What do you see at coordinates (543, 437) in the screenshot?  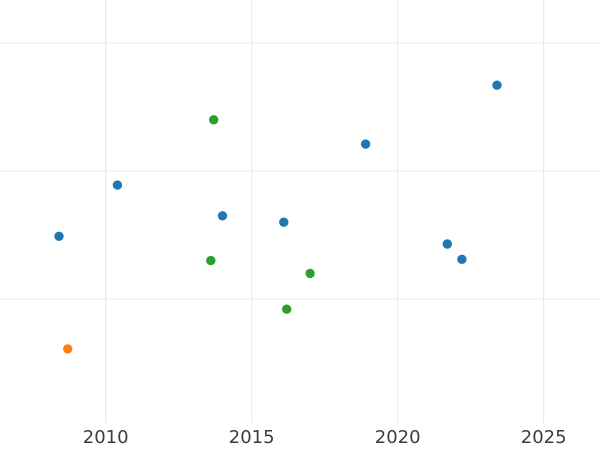 I see `x-tick-label: 2025` at bounding box center [543, 437].